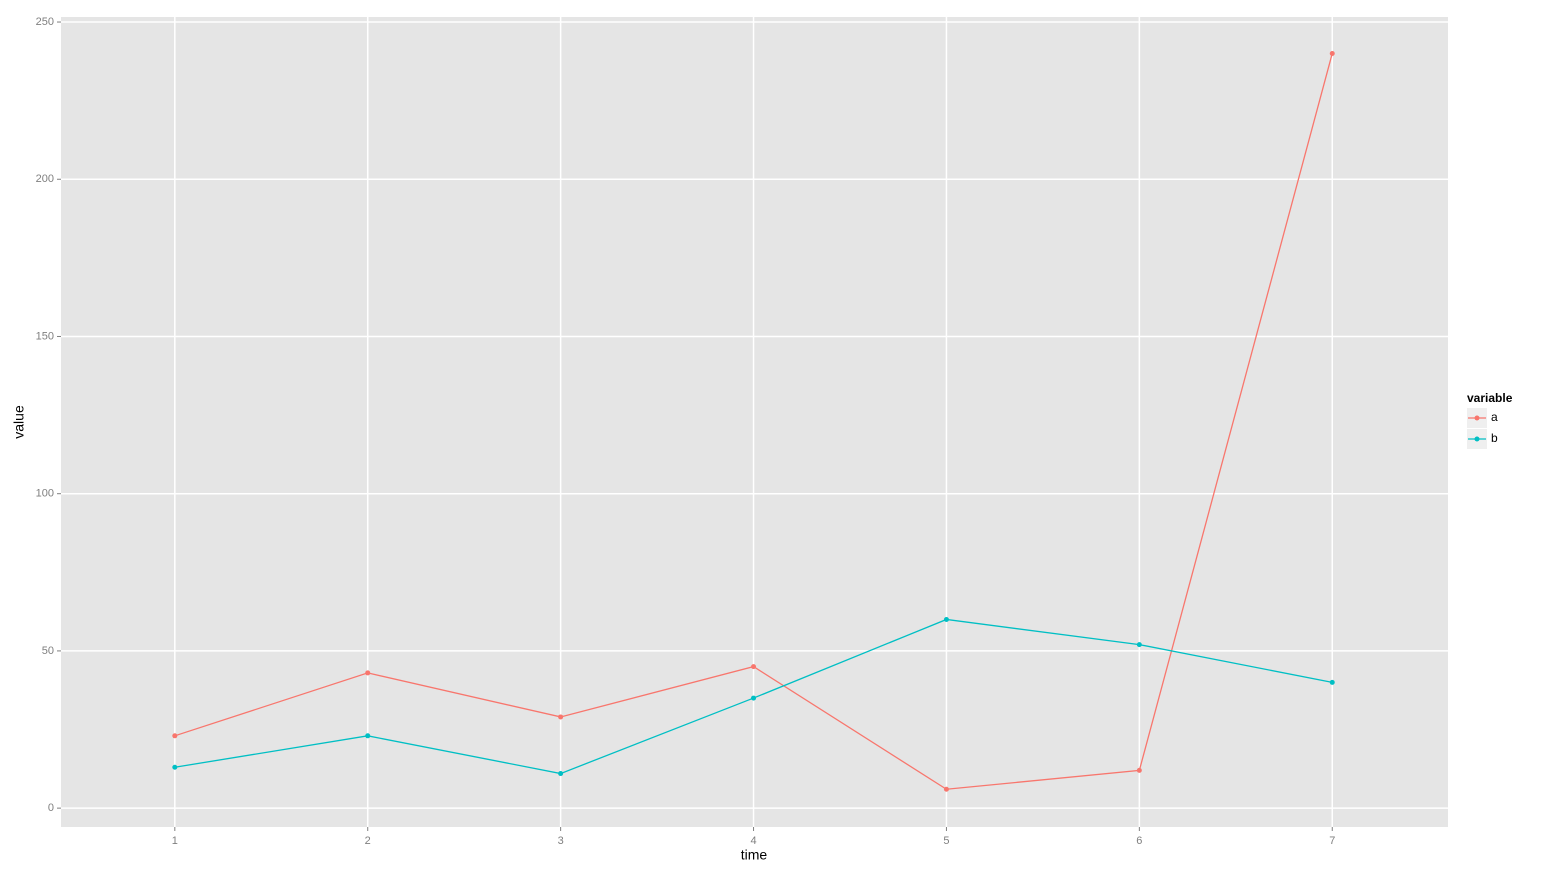 This screenshot has height=874, width=1551. What do you see at coordinates (1490, 398) in the screenshot?
I see `legend-title: variable` at bounding box center [1490, 398].